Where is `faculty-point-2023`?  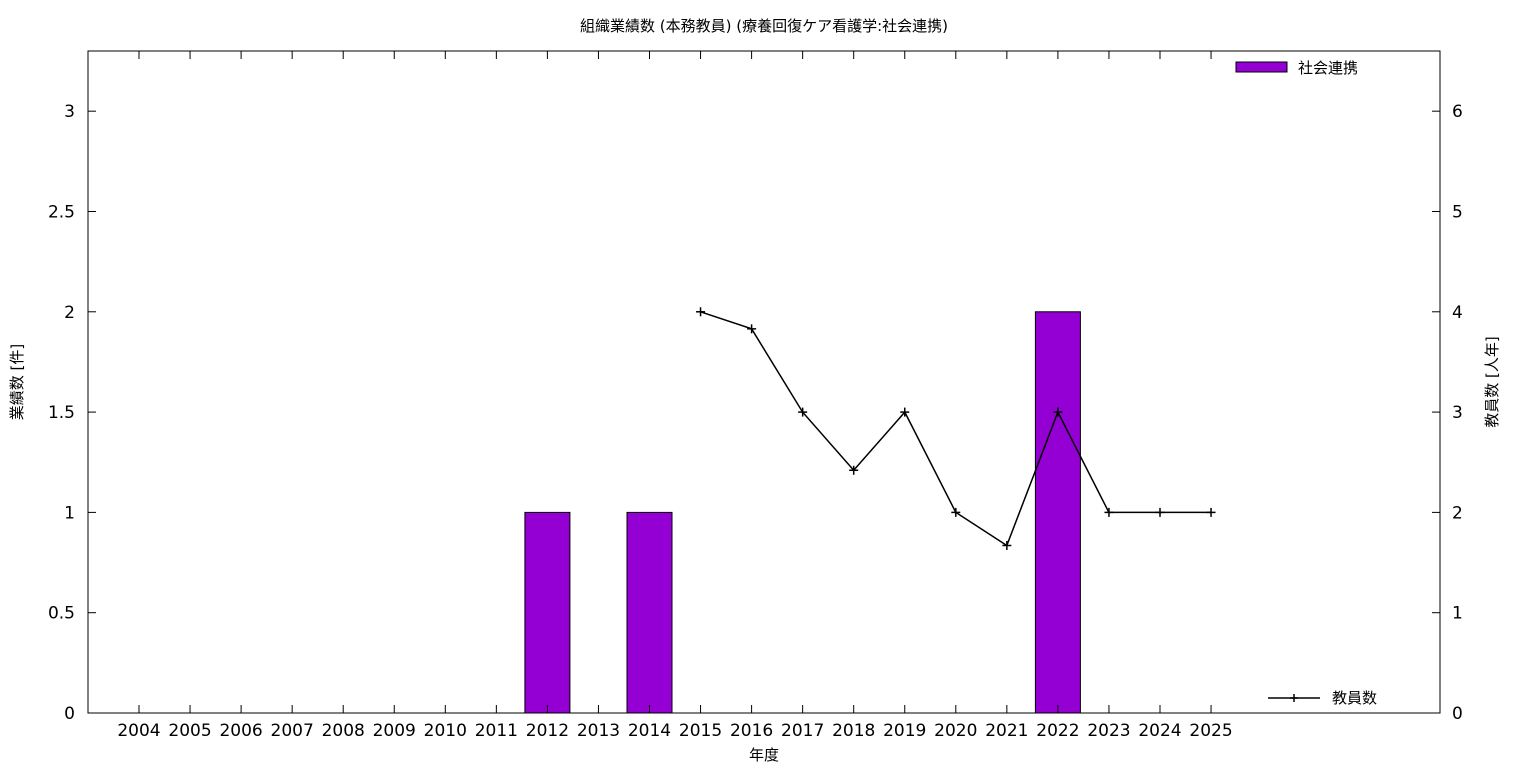
faculty-point-2023 is located at coordinates (1109, 512).